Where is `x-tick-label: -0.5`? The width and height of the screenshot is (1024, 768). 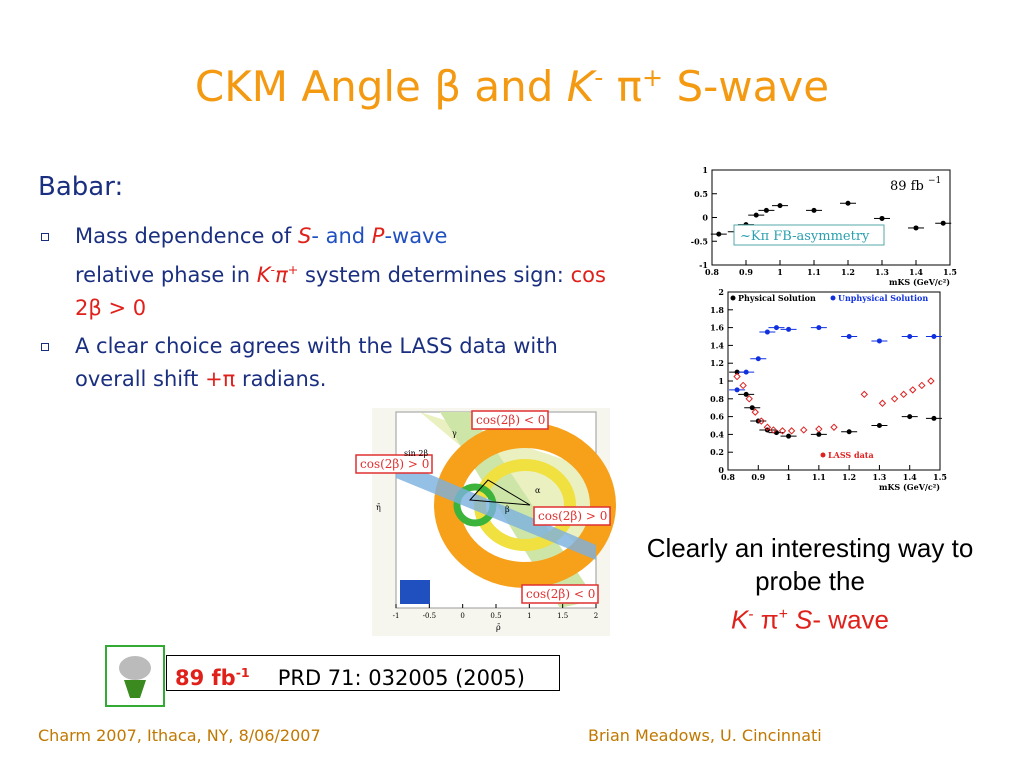 x-tick-label: -0.5 is located at coordinates (430, 616).